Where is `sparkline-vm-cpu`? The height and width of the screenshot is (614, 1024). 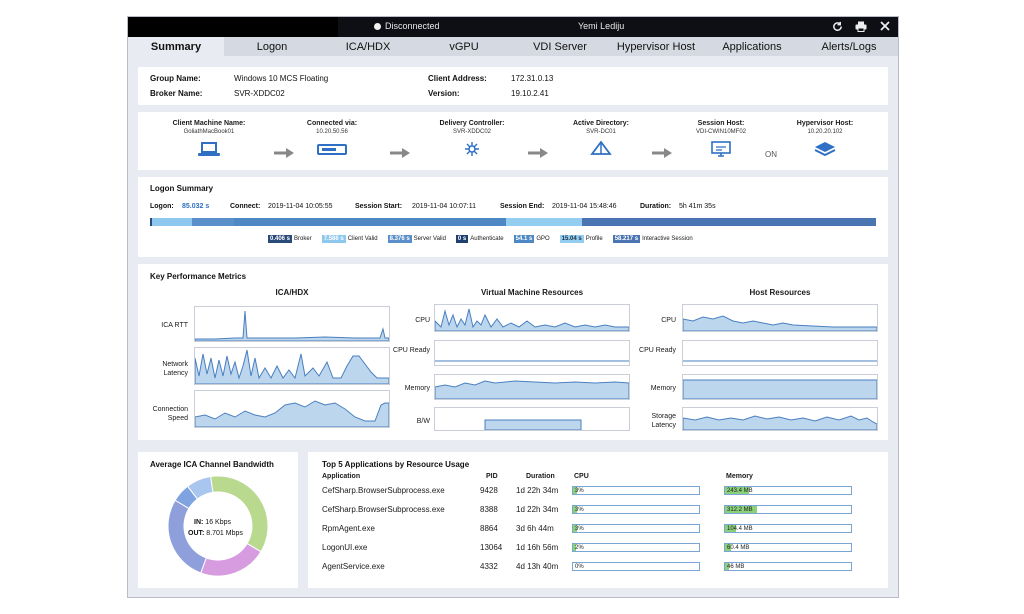 sparkline-vm-cpu is located at coordinates (532, 318).